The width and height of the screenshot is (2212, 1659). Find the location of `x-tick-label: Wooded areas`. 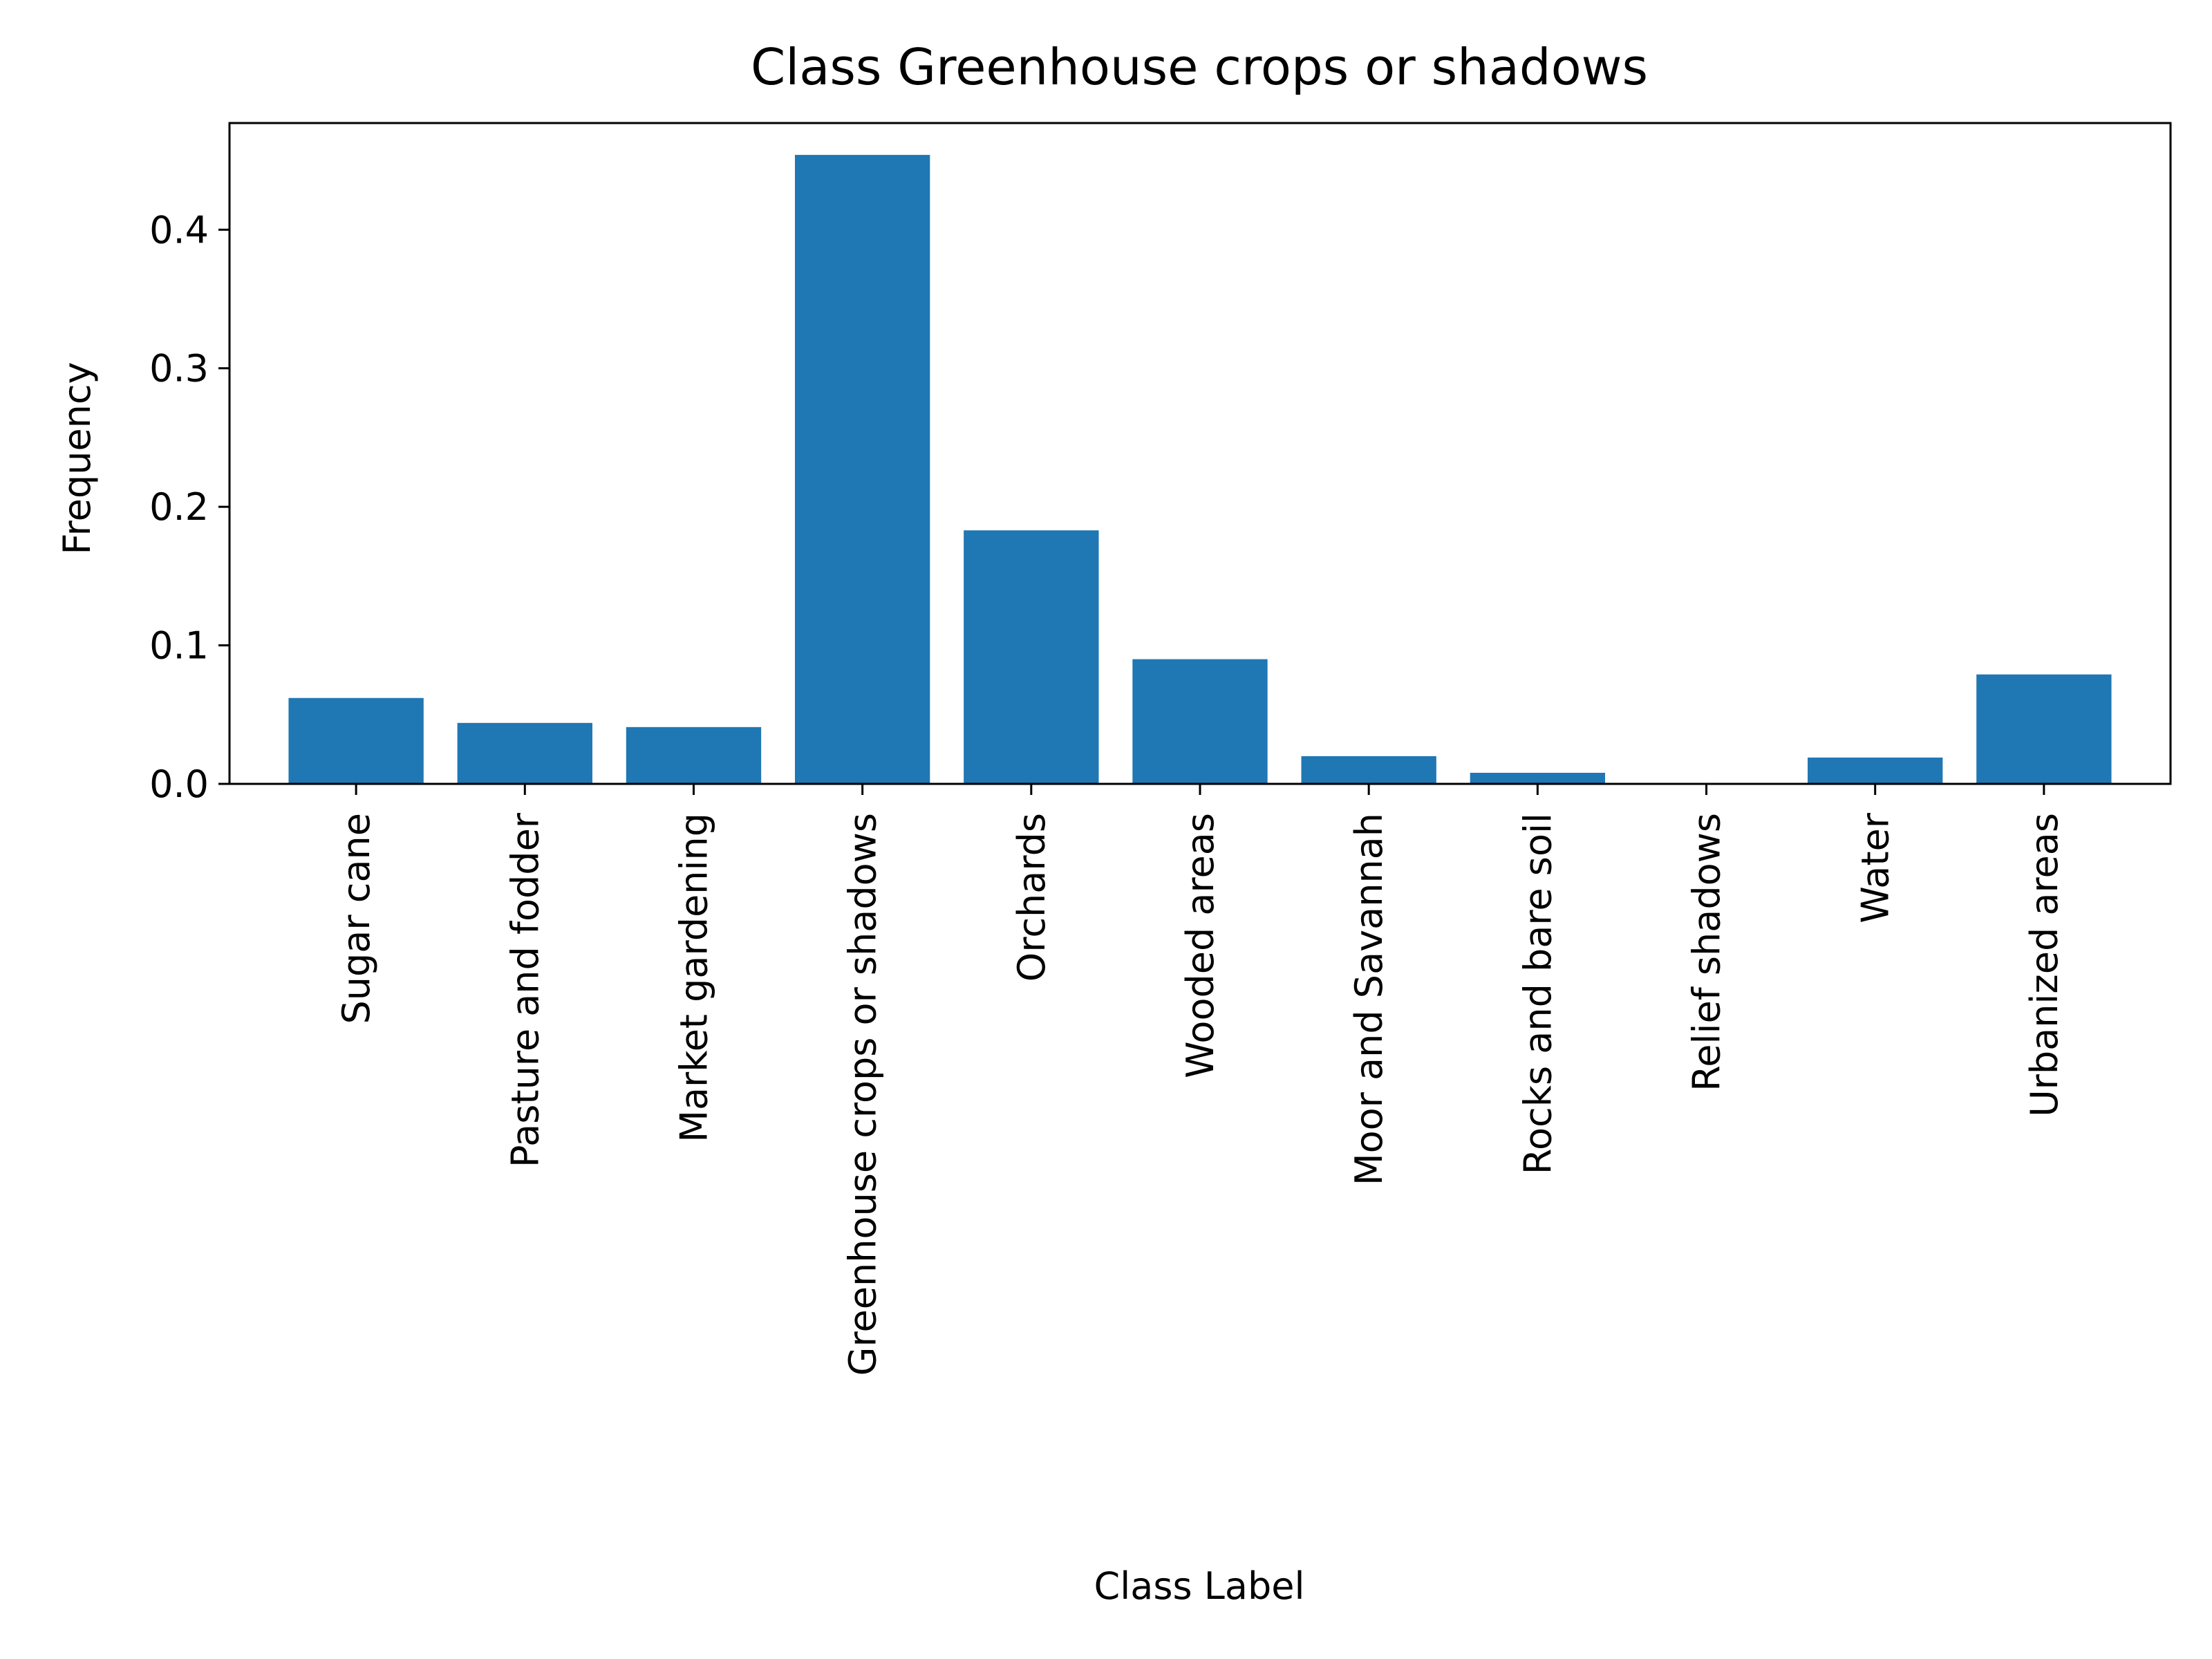

x-tick-label: Wooded areas is located at coordinates (1200, 946).